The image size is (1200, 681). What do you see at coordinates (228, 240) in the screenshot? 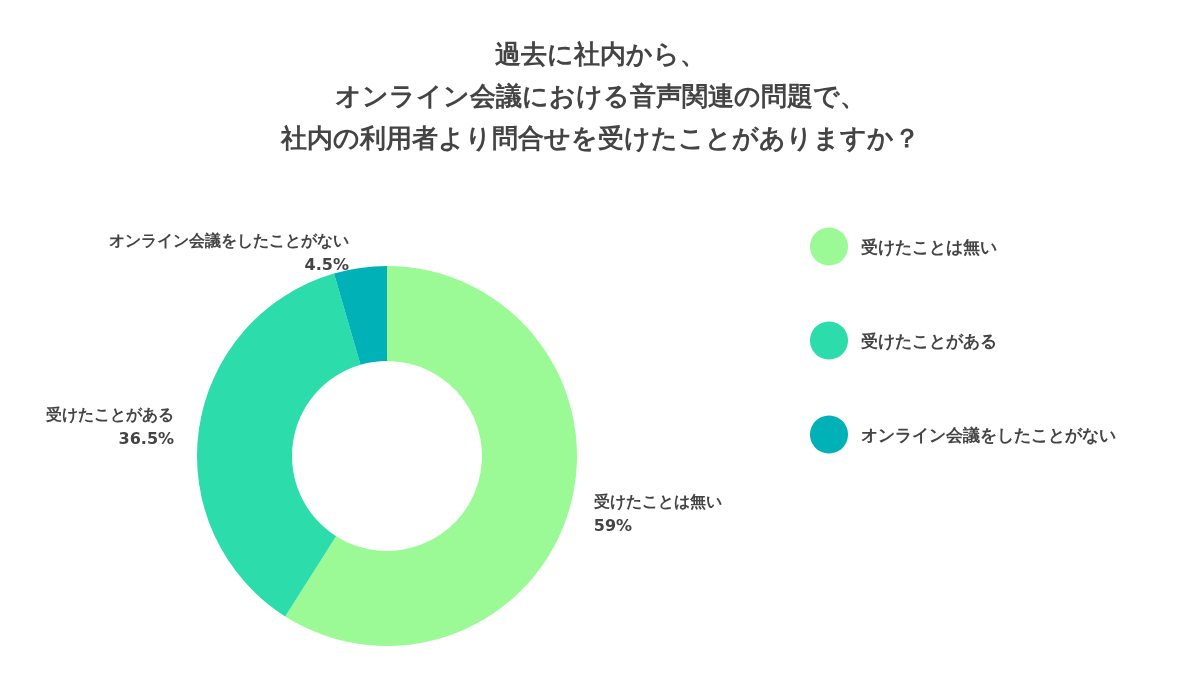
I see `slice-label: オンライン会議をしたことがない` at bounding box center [228, 240].